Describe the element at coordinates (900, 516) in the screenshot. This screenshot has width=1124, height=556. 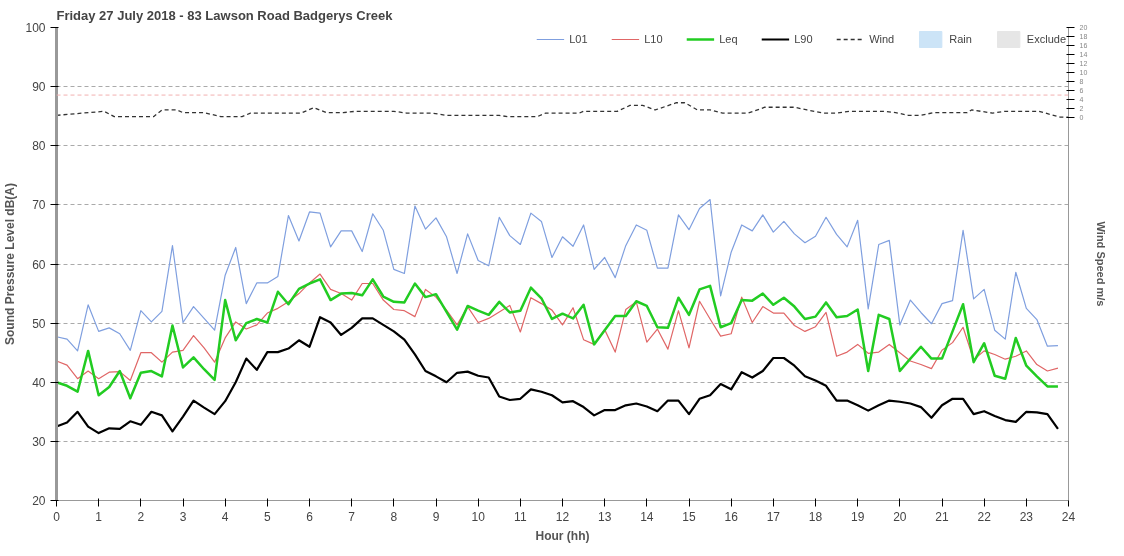
I see `x-tick-label: 20` at that location.